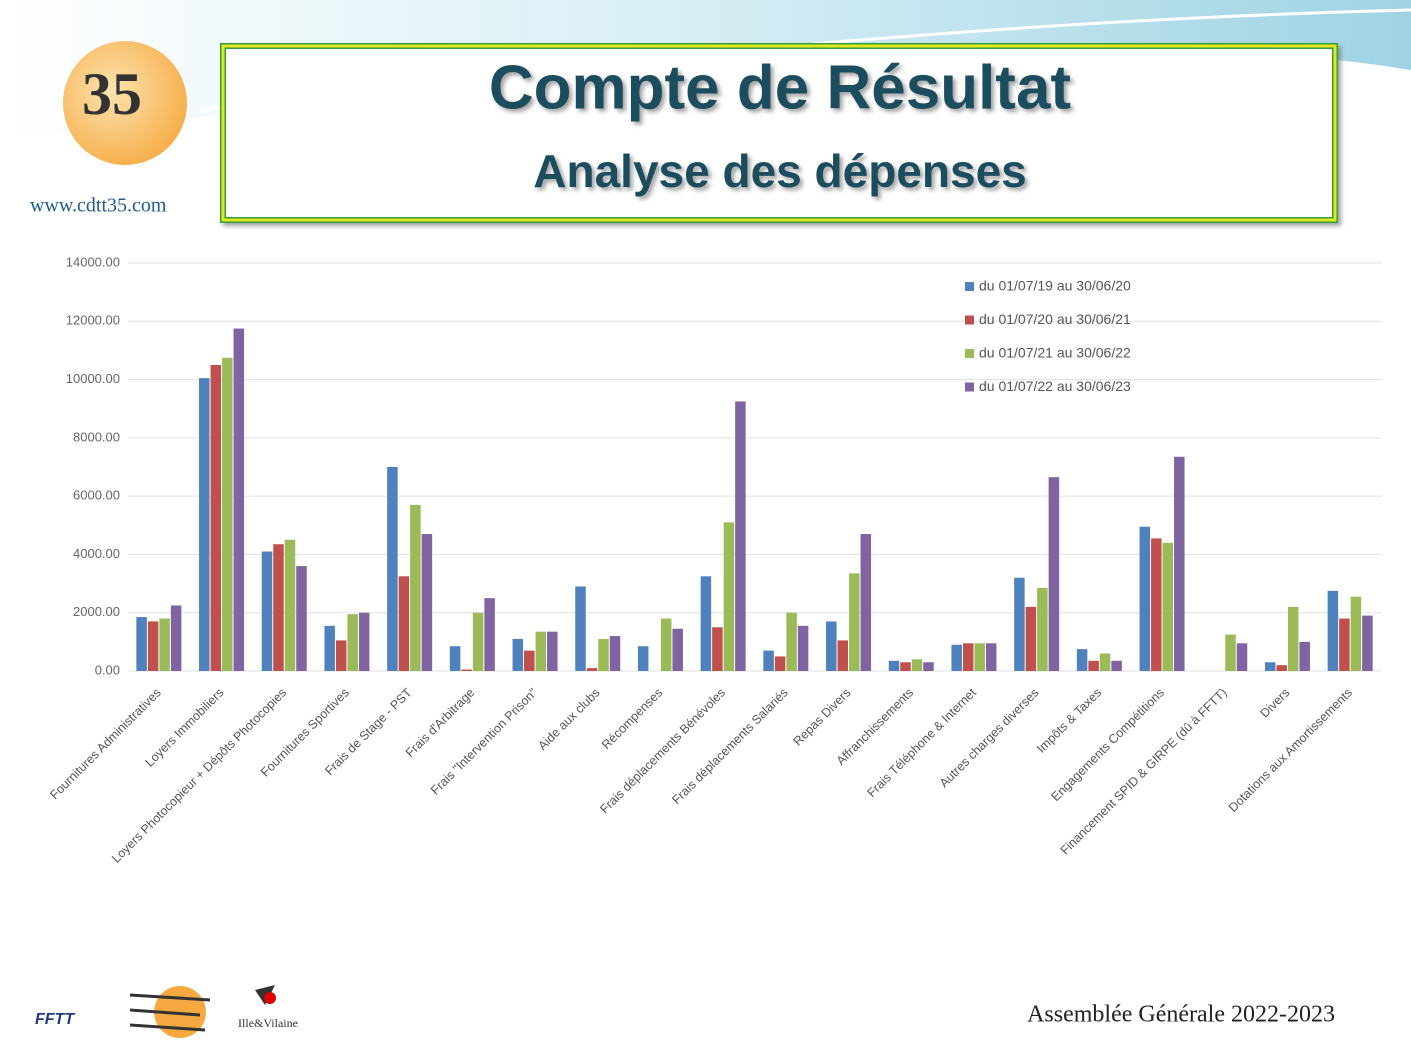 This screenshot has width=1411, height=1053. I want to click on title: Compte de Résultat, so click(780, 87).